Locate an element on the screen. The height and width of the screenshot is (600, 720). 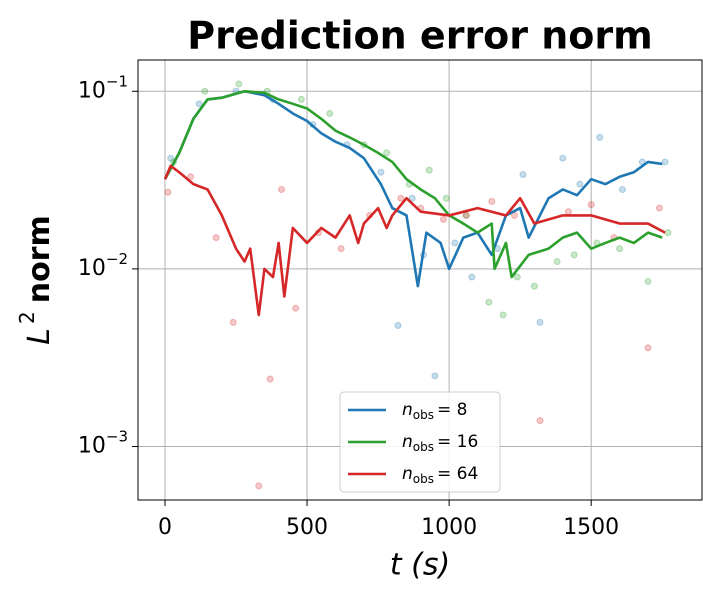
y-tick-label: 10⁻³ is located at coordinates (103, 443).